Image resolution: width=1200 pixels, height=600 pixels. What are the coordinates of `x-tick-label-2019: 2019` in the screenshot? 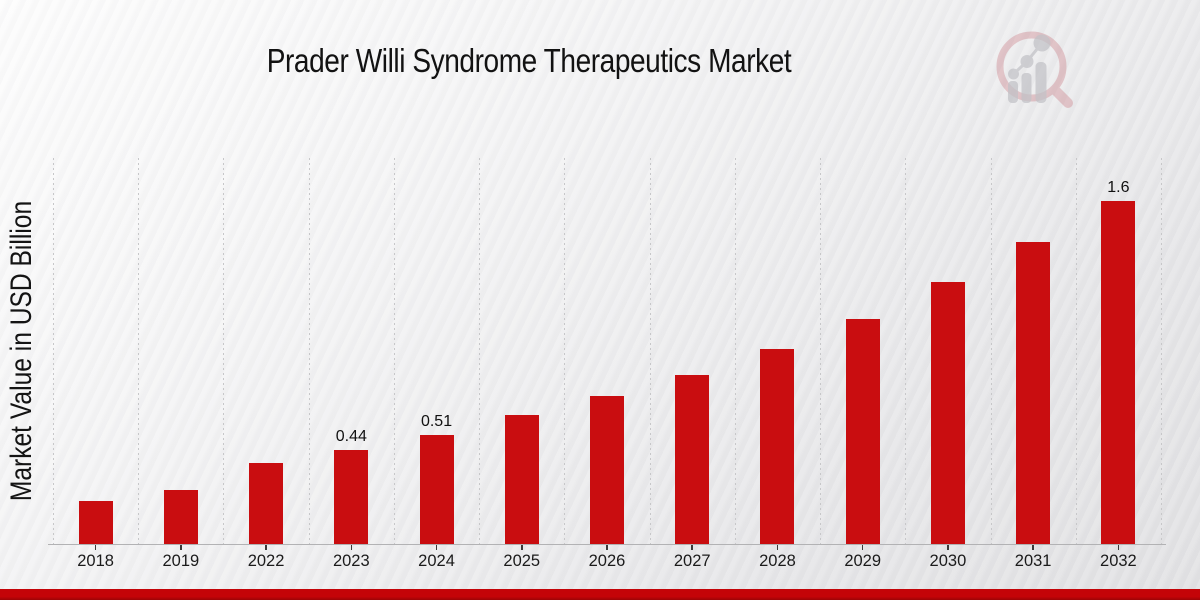 It's located at (181, 561).